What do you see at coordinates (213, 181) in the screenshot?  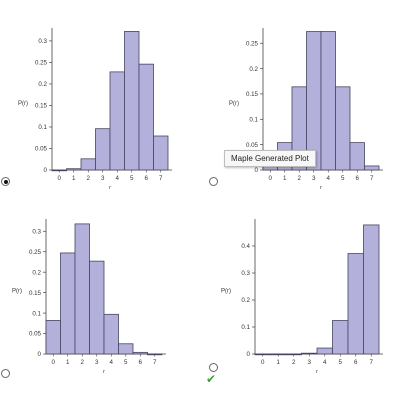 I see `radio-option-b` at bounding box center [213, 181].